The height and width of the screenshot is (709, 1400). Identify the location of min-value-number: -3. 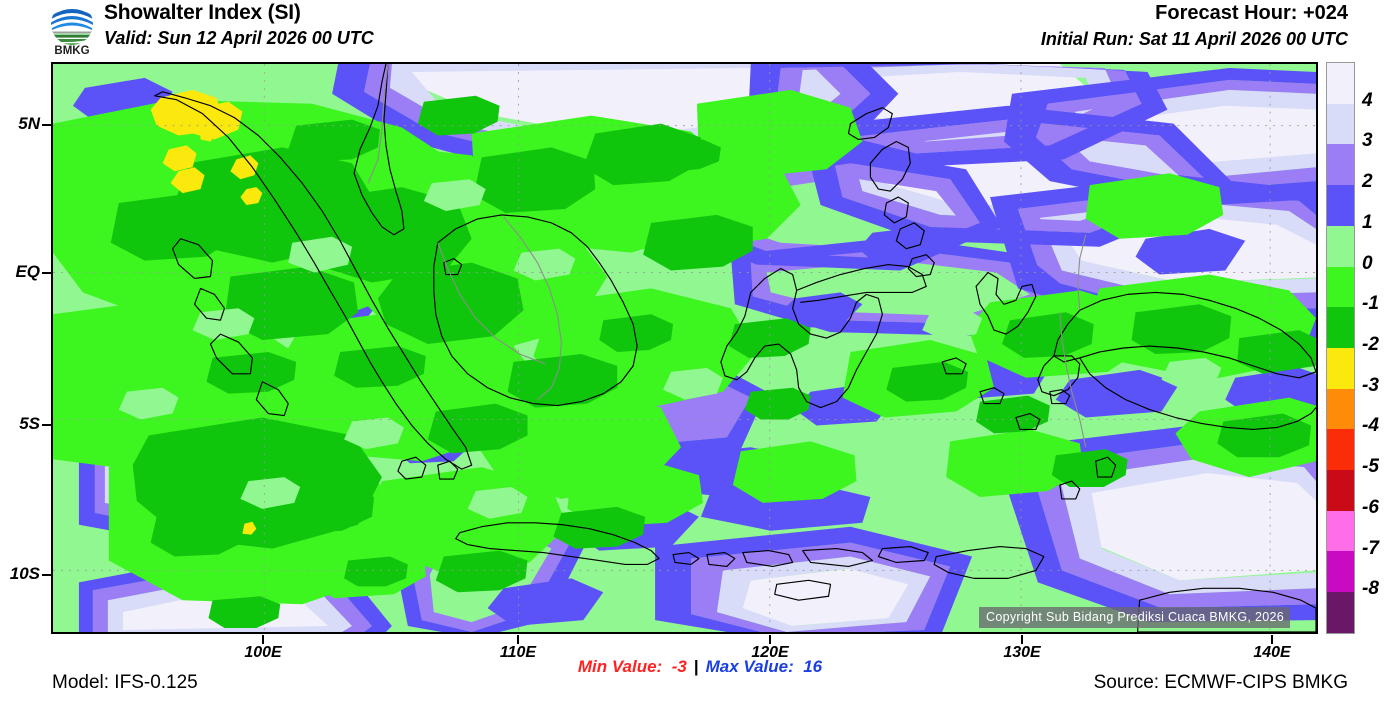
(679, 666).